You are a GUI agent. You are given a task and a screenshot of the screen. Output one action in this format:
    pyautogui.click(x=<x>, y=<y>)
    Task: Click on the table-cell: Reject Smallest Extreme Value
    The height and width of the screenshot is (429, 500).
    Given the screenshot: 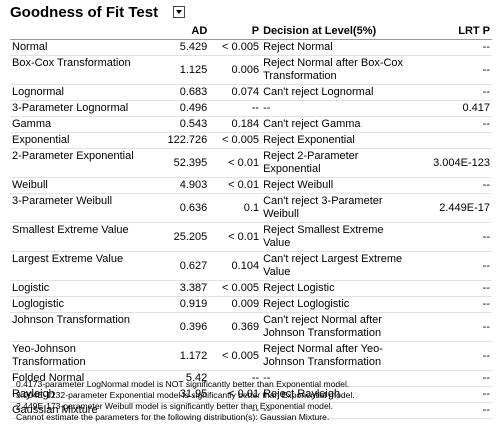 What is the action you would take?
    pyautogui.click(x=338, y=237)
    